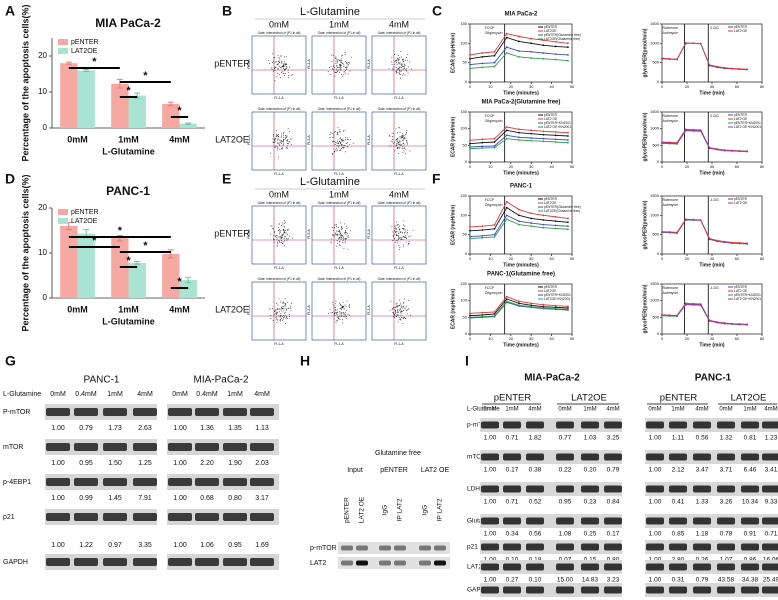 This screenshot has width=778, height=600. Describe the element at coordinates (339, 268) in the screenshot. I see `x-axis-label: FL1-A` at that location.